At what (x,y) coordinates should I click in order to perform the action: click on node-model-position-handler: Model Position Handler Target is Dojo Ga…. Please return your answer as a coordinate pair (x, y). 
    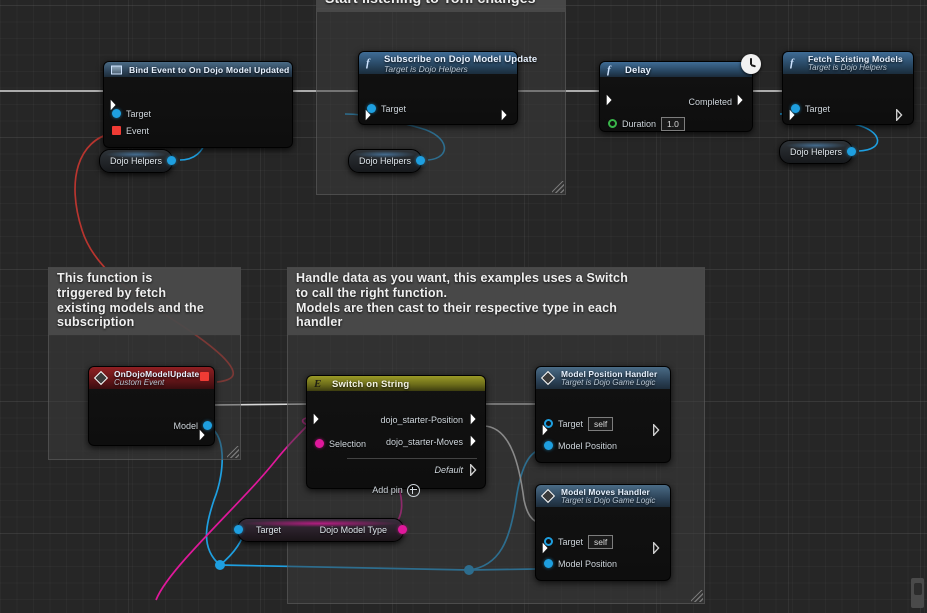
    Looking at the image, I should click on (603, 414).